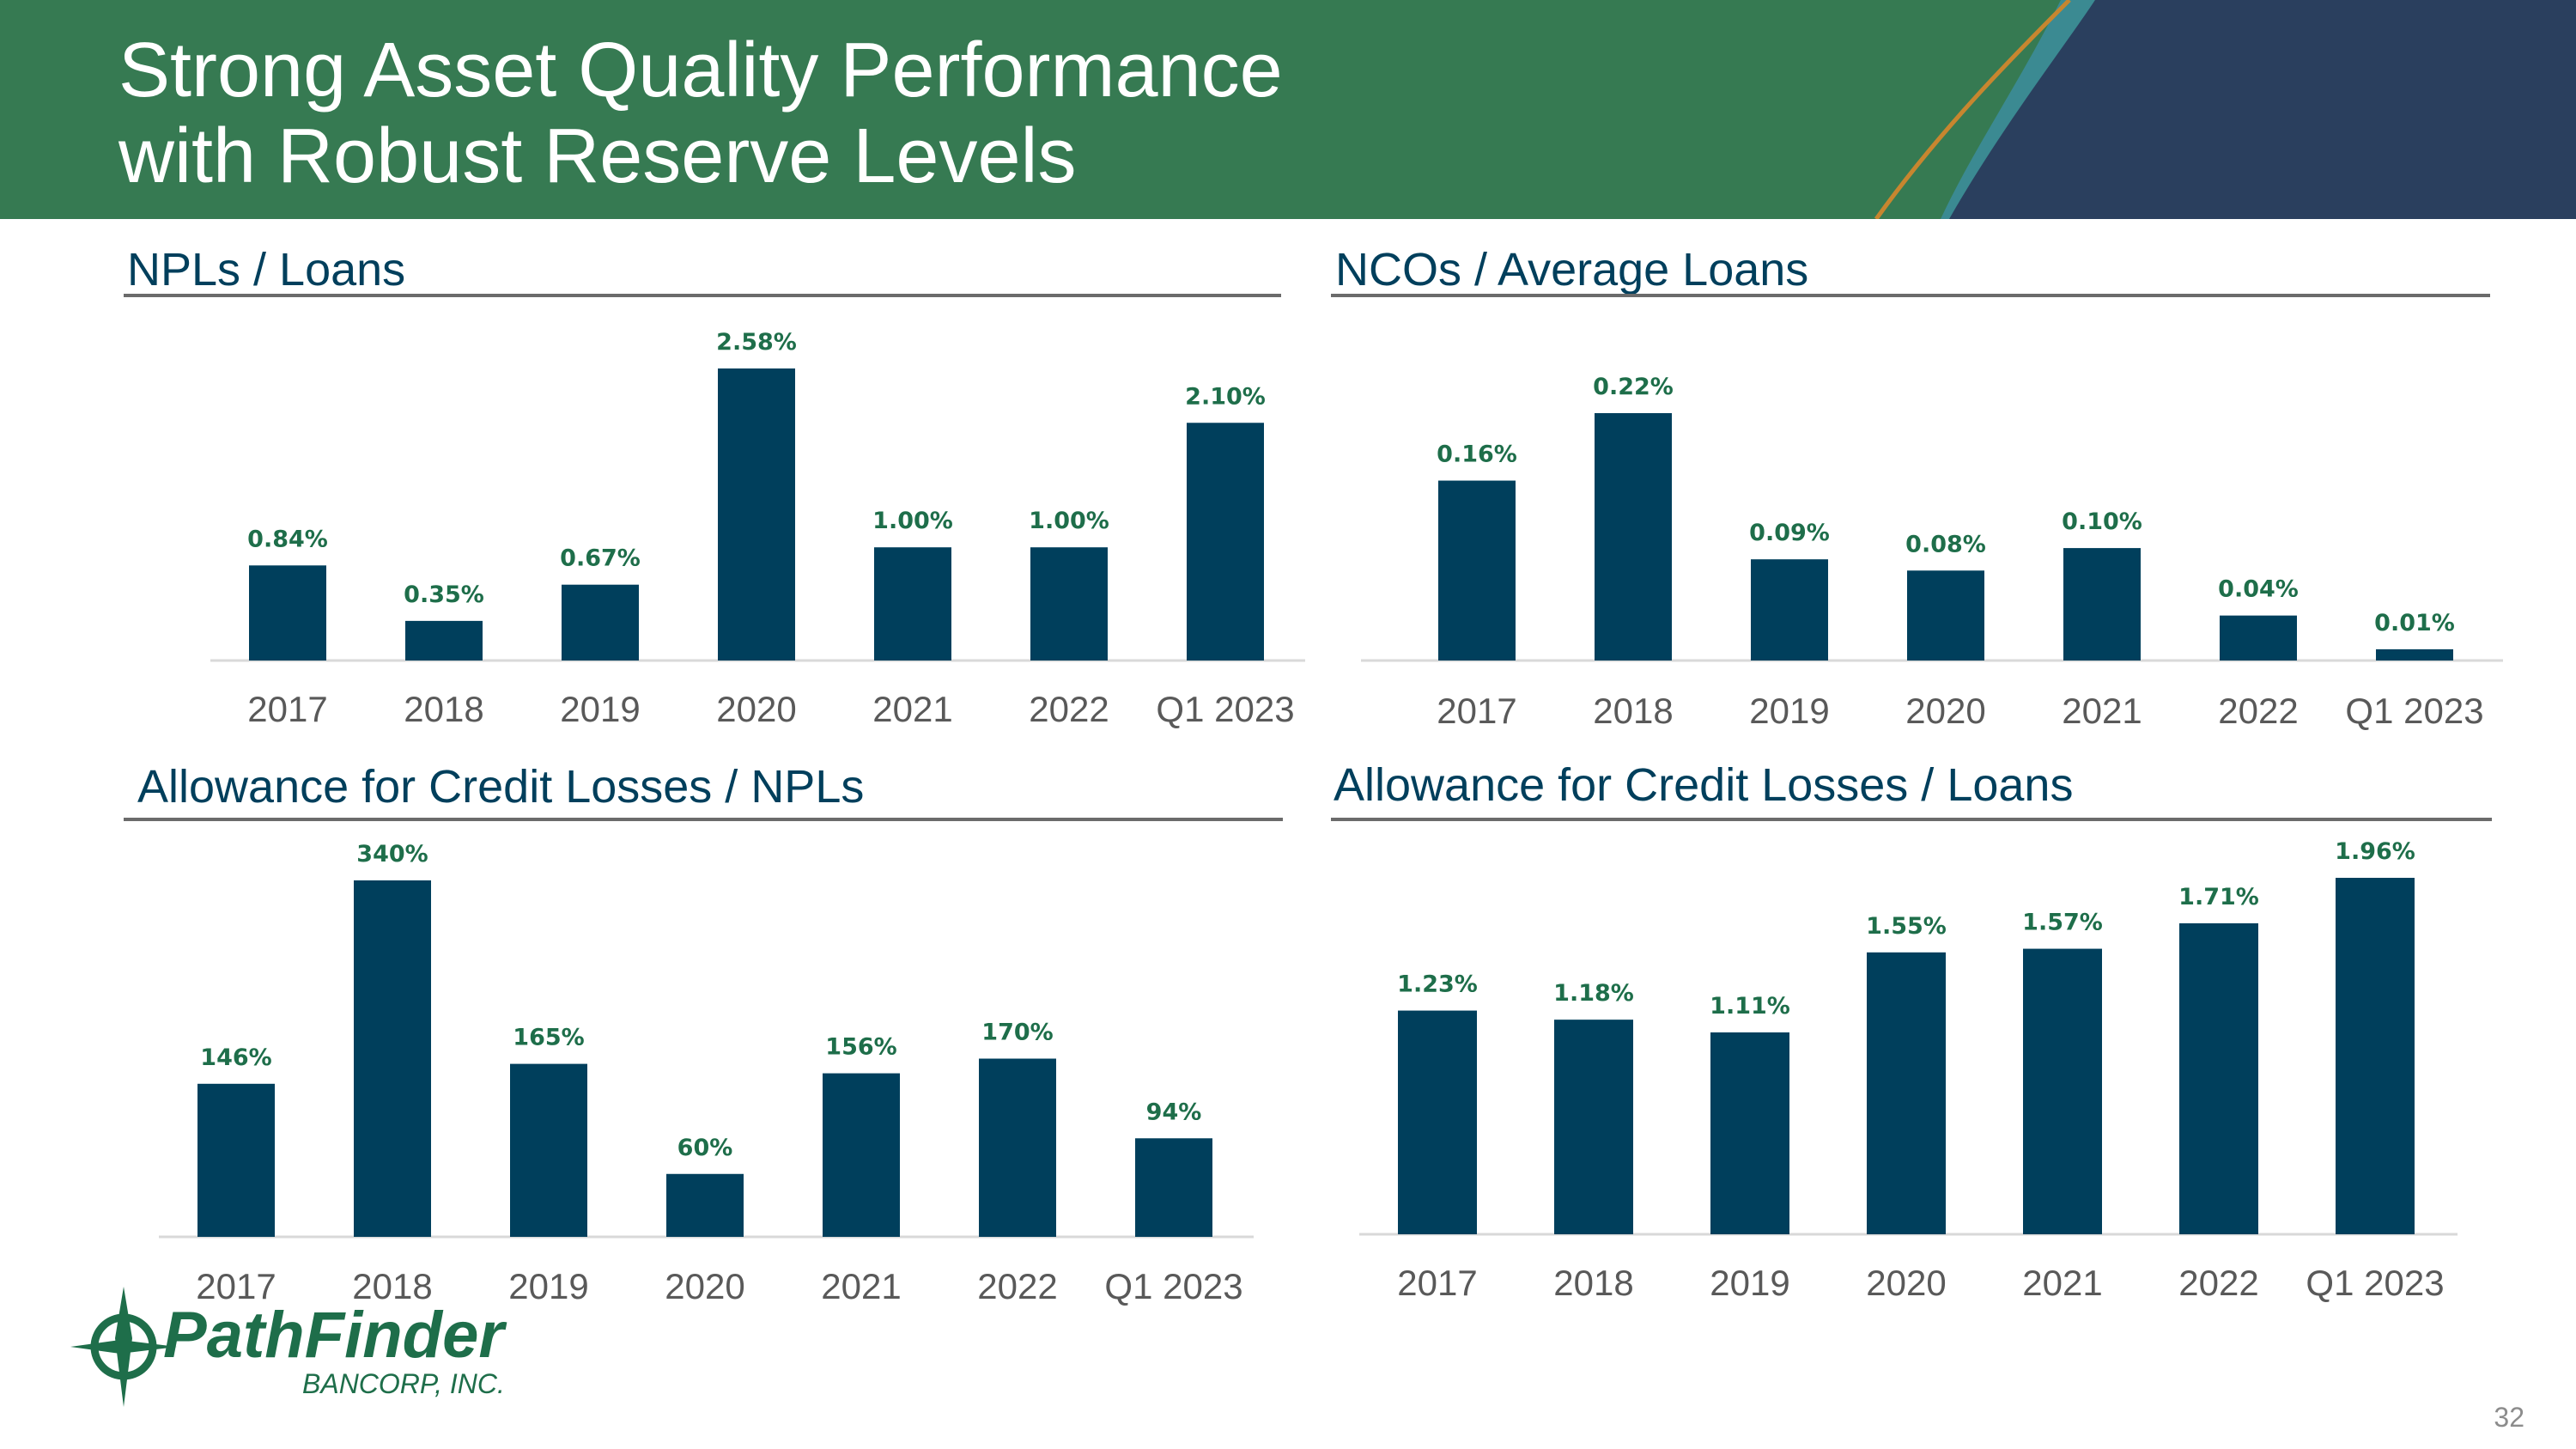 The height and width of the screenshot is (1449, 2576). I want to click on data-label: 1.23%, so click(1437, 984).